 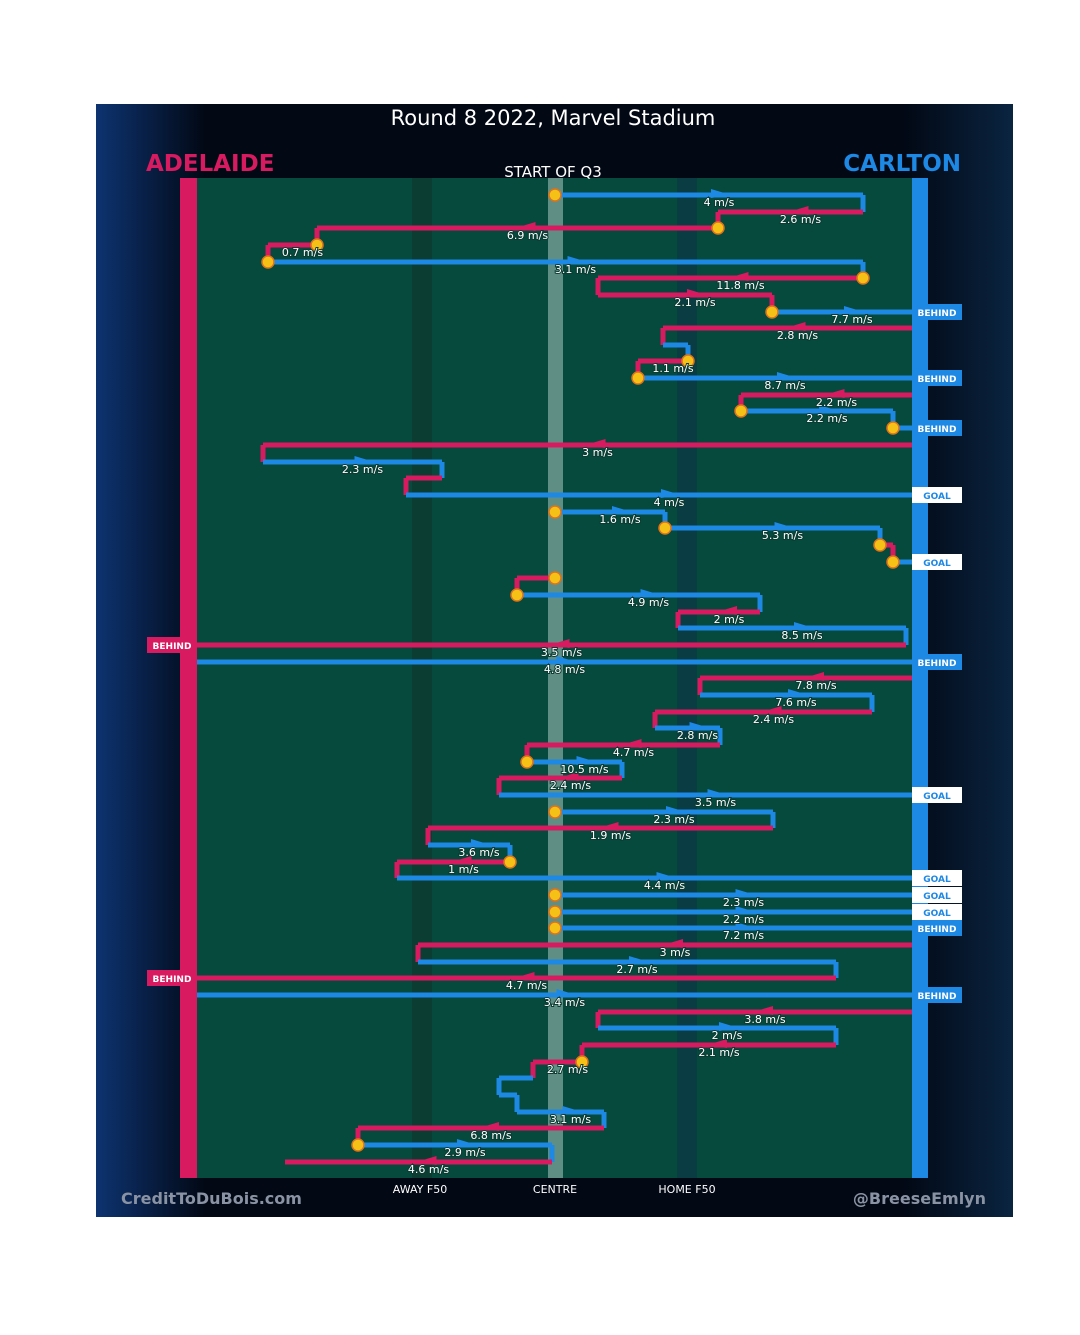 What do you see at coordinates (210, 164) in the screenshot?
I see `team-left: ADELAIDE` at bounding box center [210, 164].